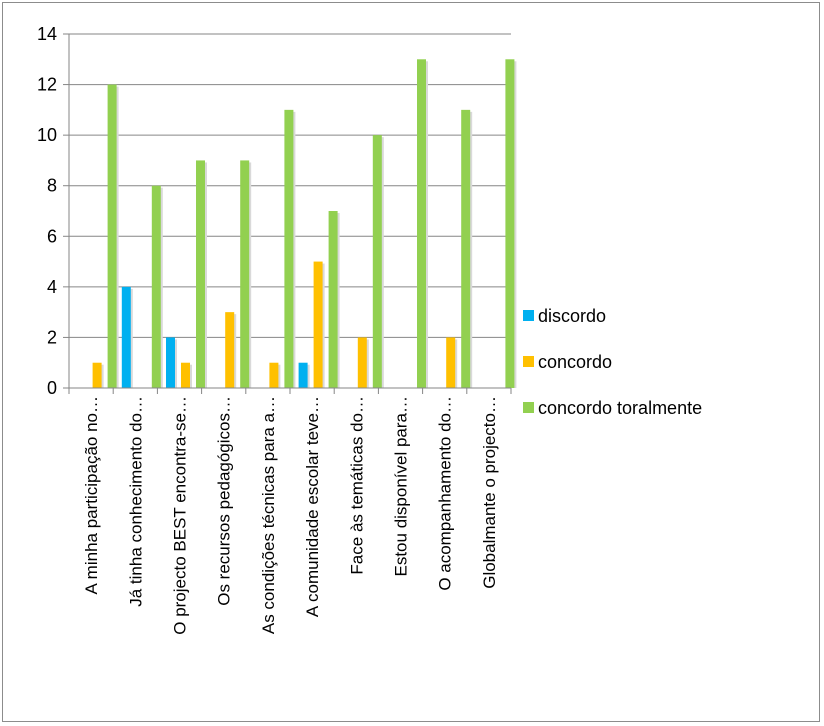  Describe the element at coordinates (52, 388) in the screenshot. I see `y-tick-label: 0` at that location.